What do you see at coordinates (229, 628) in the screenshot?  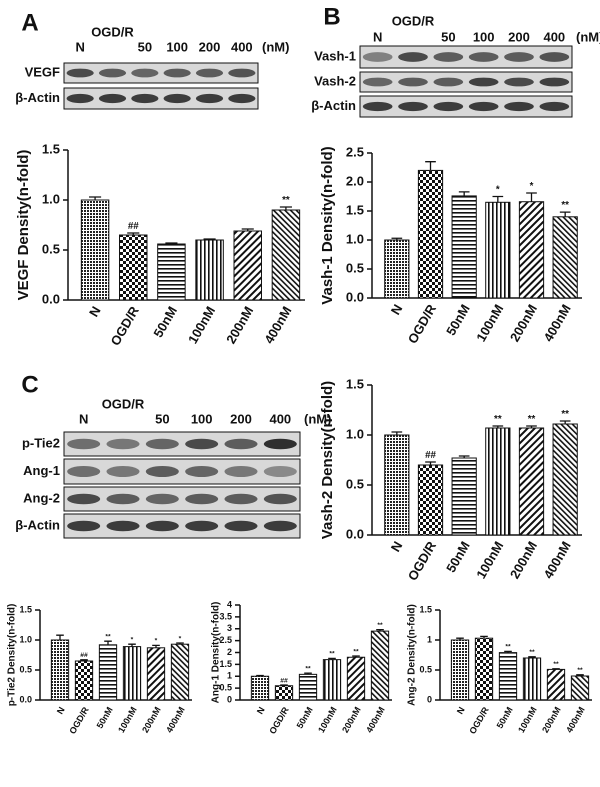 I see `y-tick-label: 3` at bounding box center [229, 628].